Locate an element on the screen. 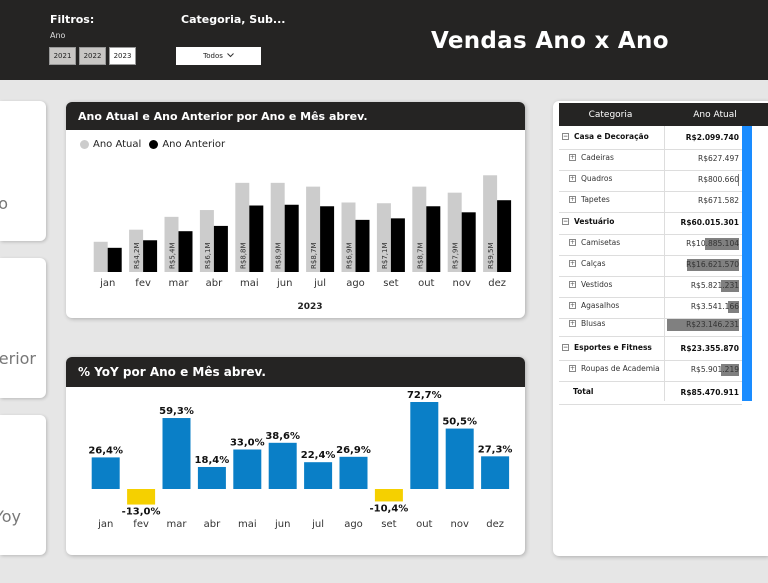 The height and width of the screenshot is (583, 768). table-row: + Tapetes R$671.582 is located at coordinates (663, 202).